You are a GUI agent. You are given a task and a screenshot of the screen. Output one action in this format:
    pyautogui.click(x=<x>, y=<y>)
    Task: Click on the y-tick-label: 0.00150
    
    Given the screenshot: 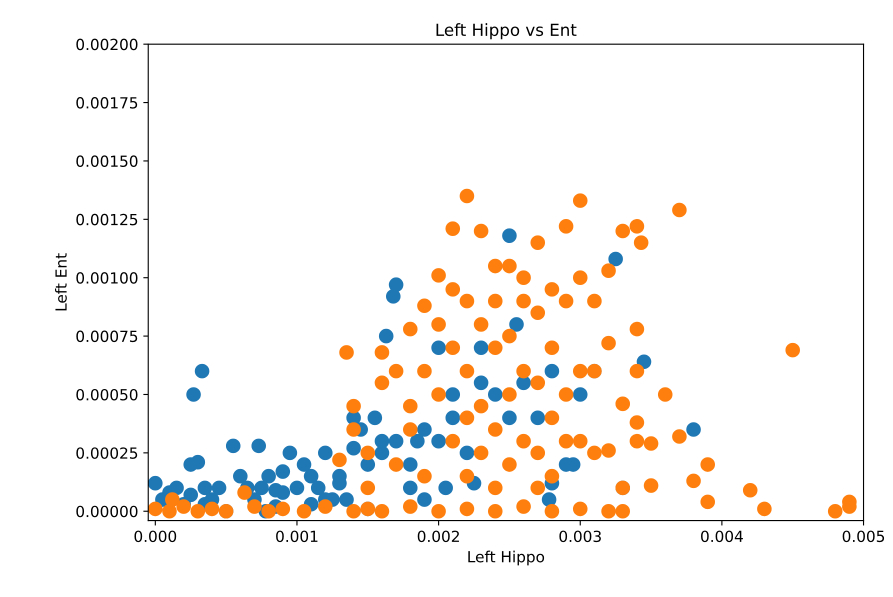 What is the action you would take?
    pyautogui.click(x=107, y=161)
    